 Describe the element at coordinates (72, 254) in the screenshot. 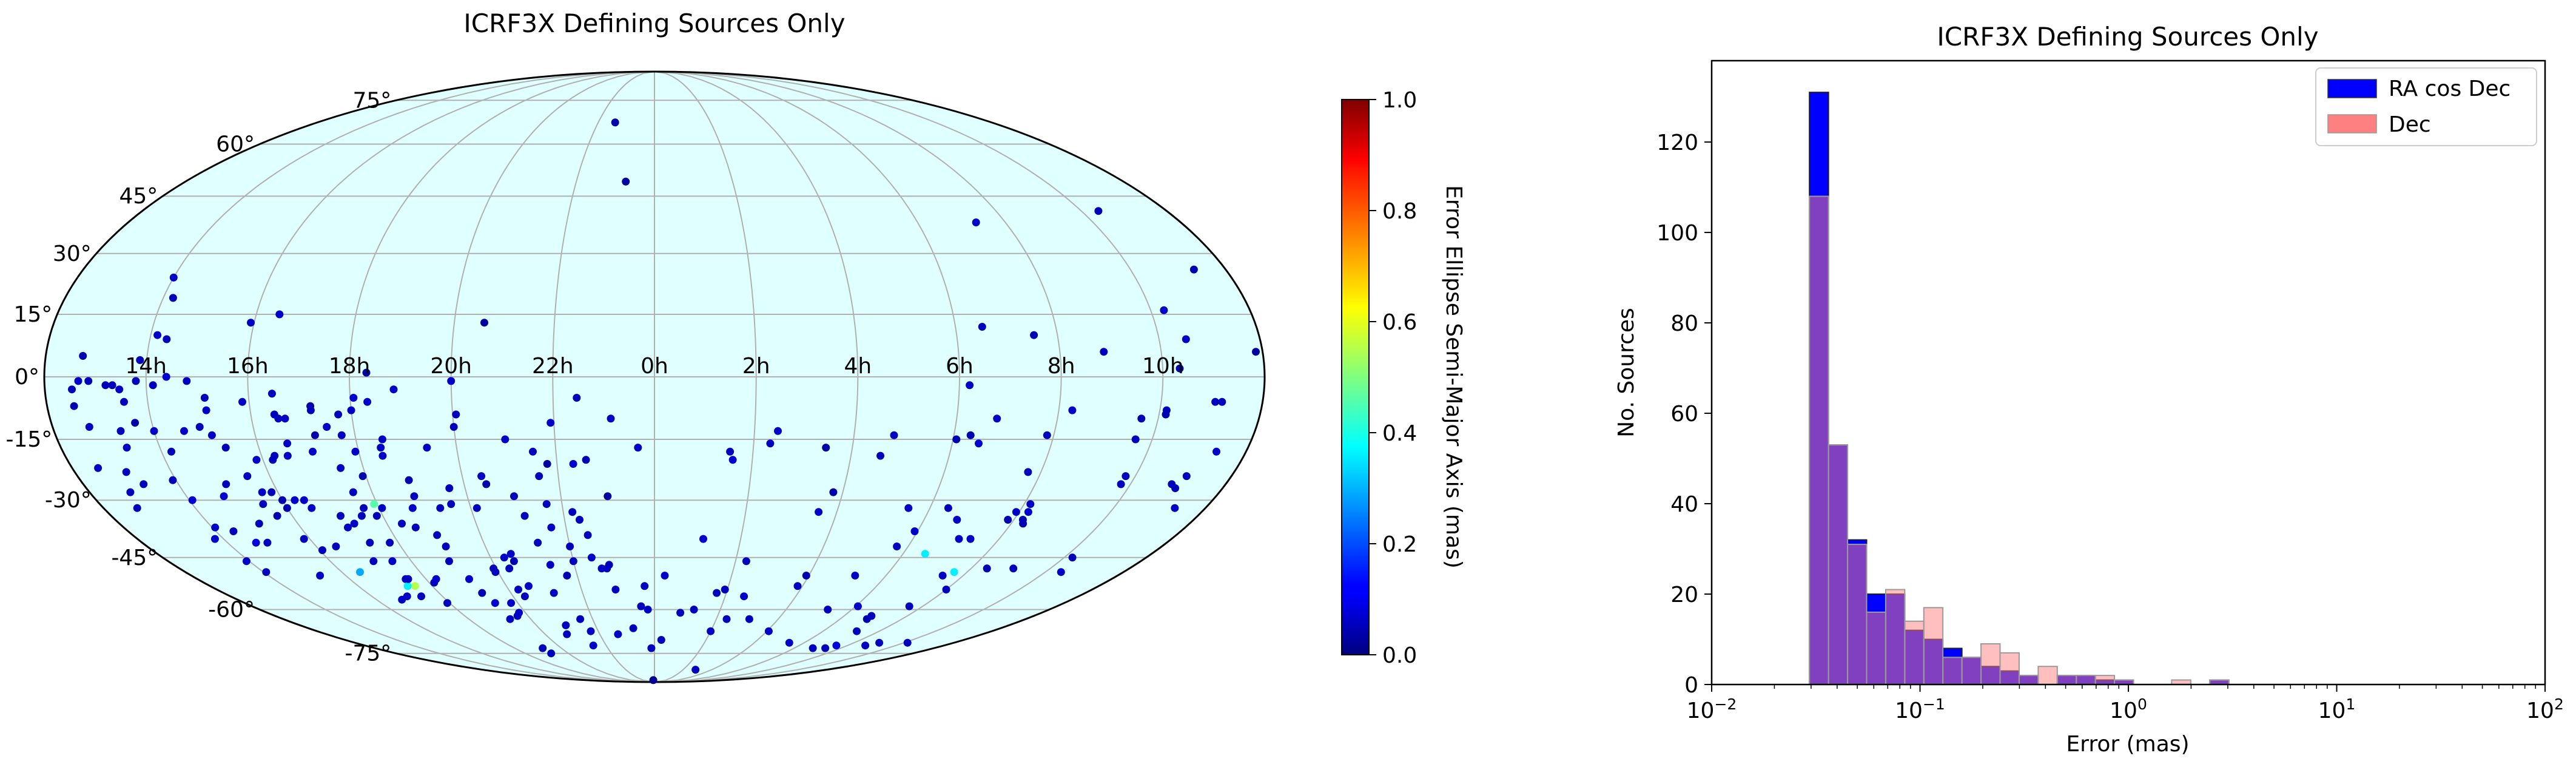

I see `dec-tick-label: 30°` at that location.